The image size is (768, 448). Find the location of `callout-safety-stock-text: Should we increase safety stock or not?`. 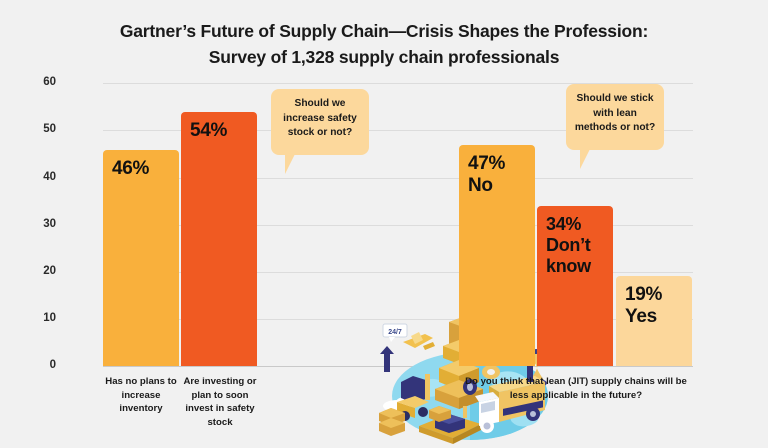

callout-safety-stock-text: Should we increase safety stock or not? is located at coordinates (320, 118).